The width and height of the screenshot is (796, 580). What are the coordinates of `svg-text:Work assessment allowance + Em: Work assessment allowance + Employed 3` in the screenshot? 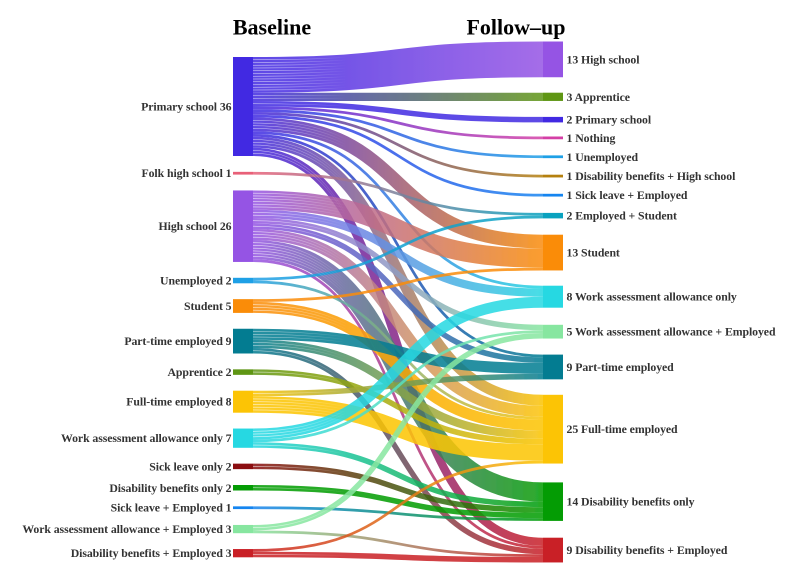 It's located at (126, 529).